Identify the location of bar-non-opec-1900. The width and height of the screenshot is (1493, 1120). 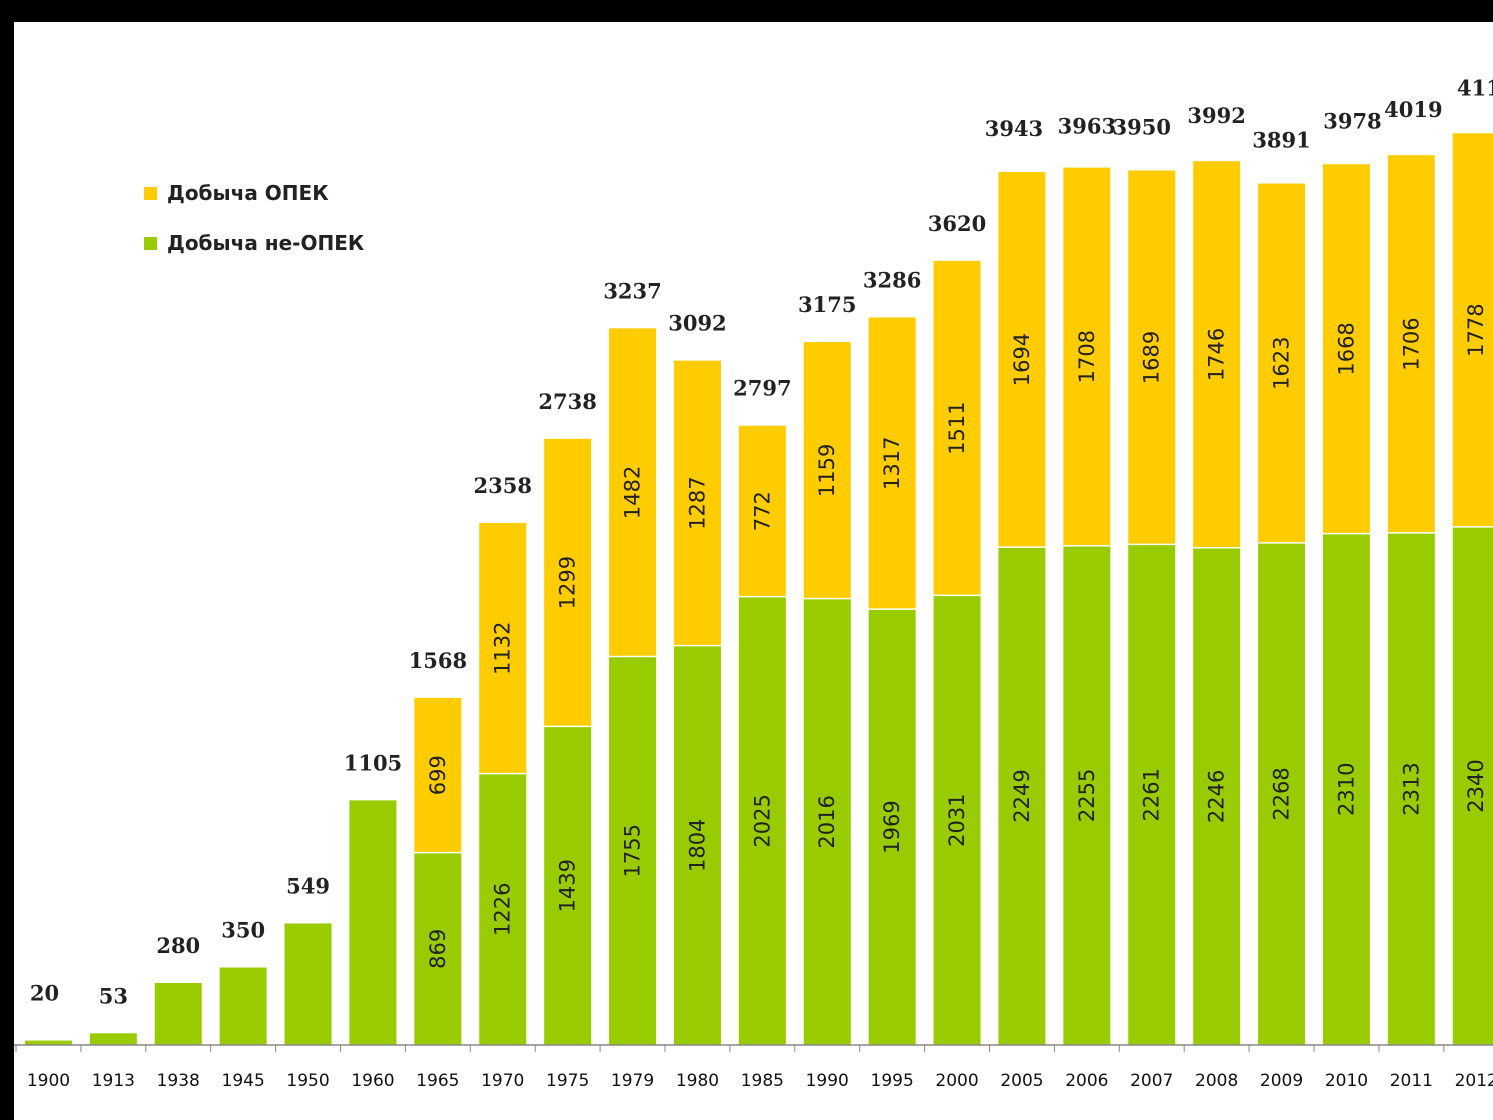
(48, 1042).